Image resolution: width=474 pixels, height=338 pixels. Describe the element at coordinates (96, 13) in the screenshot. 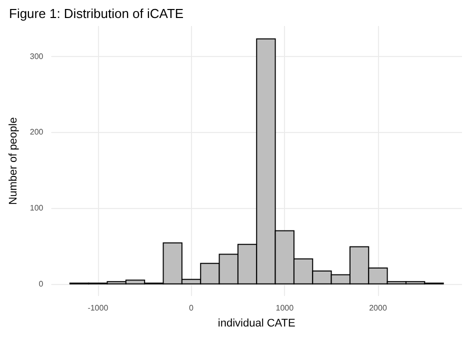

I see `chart-title: Figure 1: Distribution of iCATE` at that location.